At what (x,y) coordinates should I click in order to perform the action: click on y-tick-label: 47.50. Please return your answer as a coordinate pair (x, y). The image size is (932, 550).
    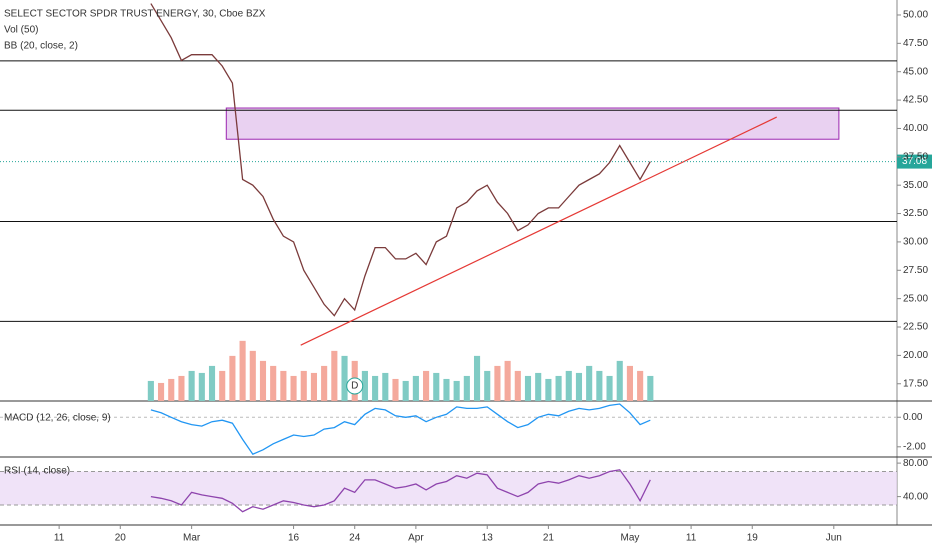
    Looking at the image, I should click on (915, 43).